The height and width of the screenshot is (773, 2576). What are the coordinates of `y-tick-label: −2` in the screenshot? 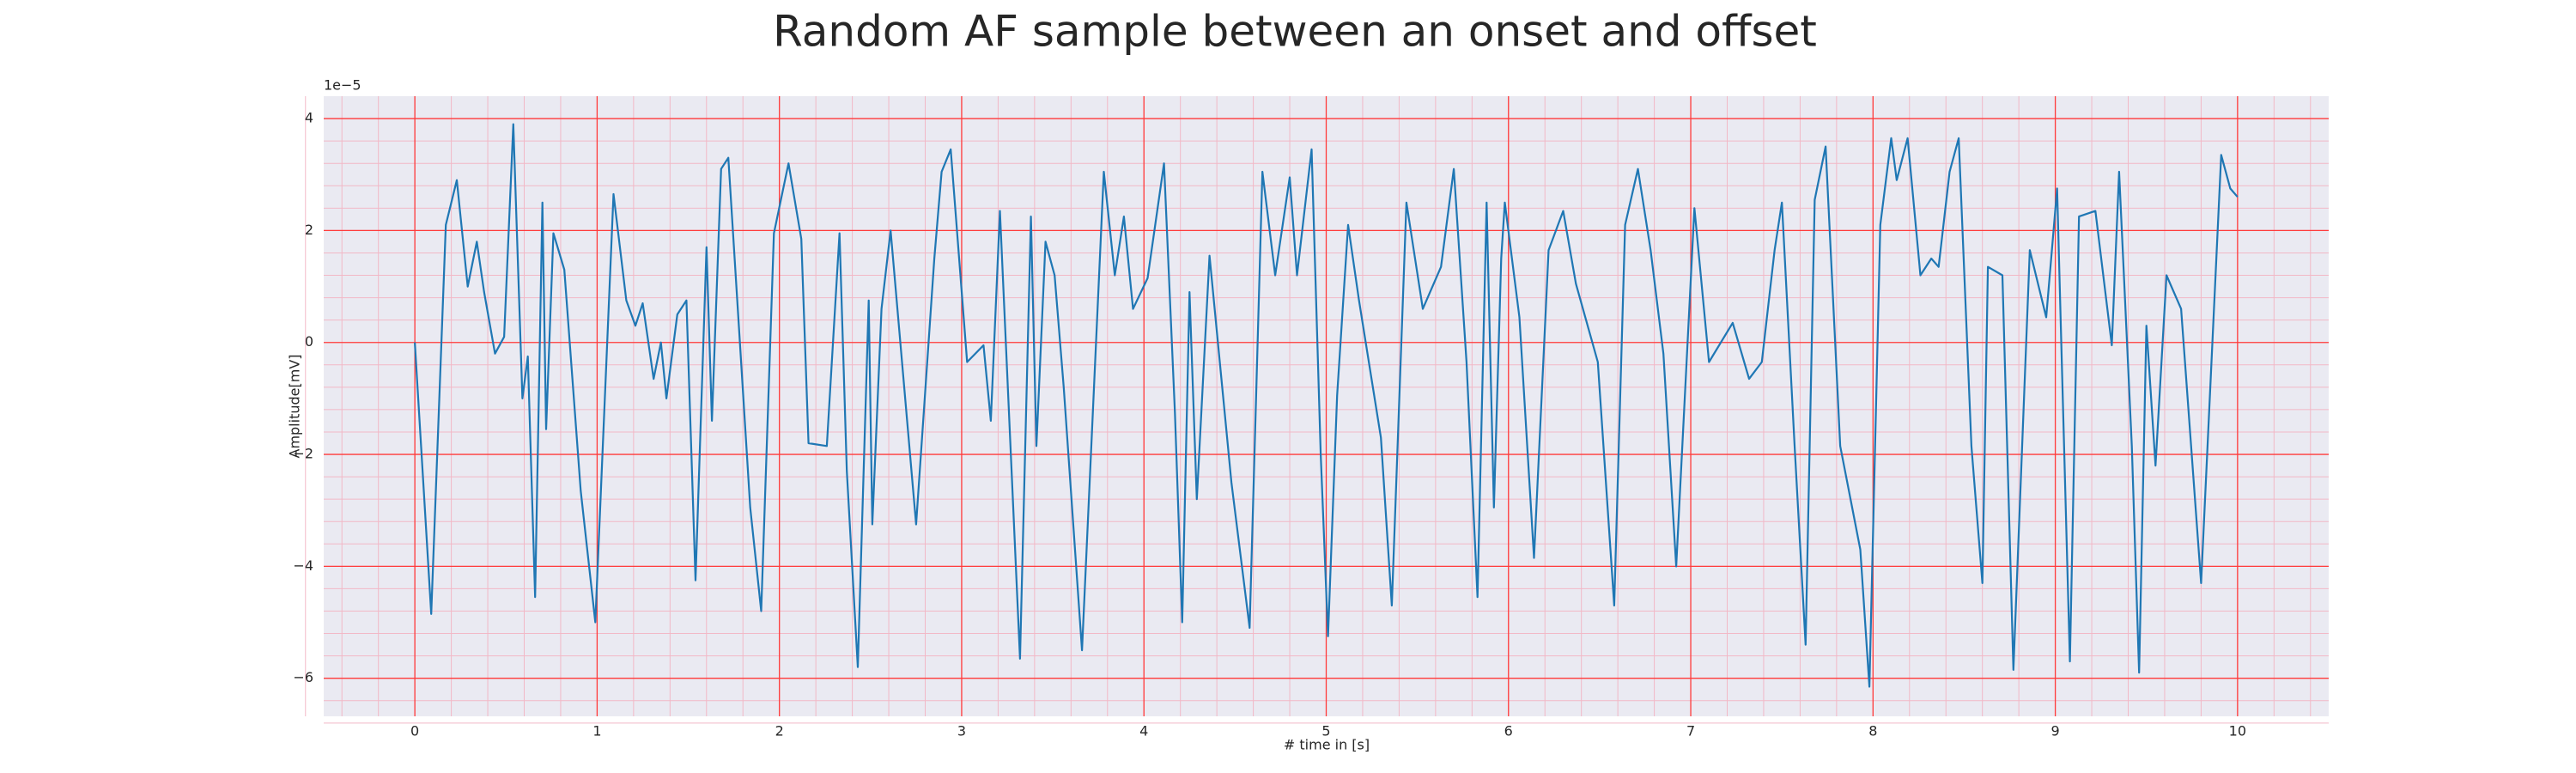 It's located at (303, 454).